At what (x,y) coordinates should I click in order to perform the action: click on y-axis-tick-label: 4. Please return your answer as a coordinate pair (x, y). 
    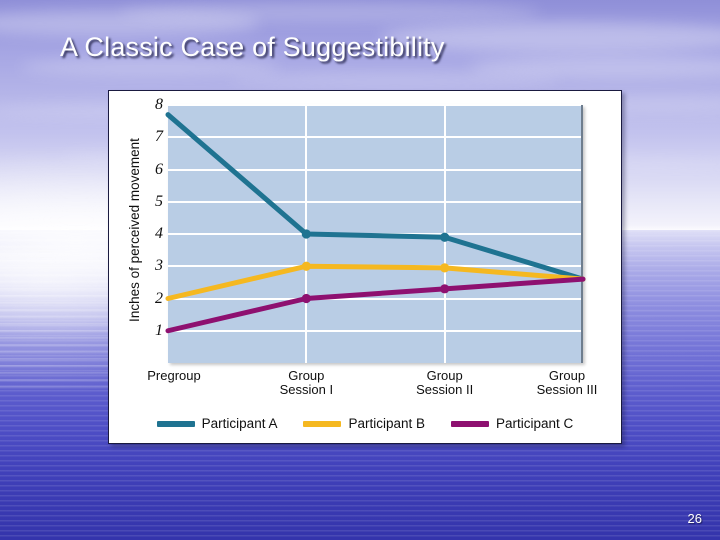
    Looking at the image, I should click on (159, 233).